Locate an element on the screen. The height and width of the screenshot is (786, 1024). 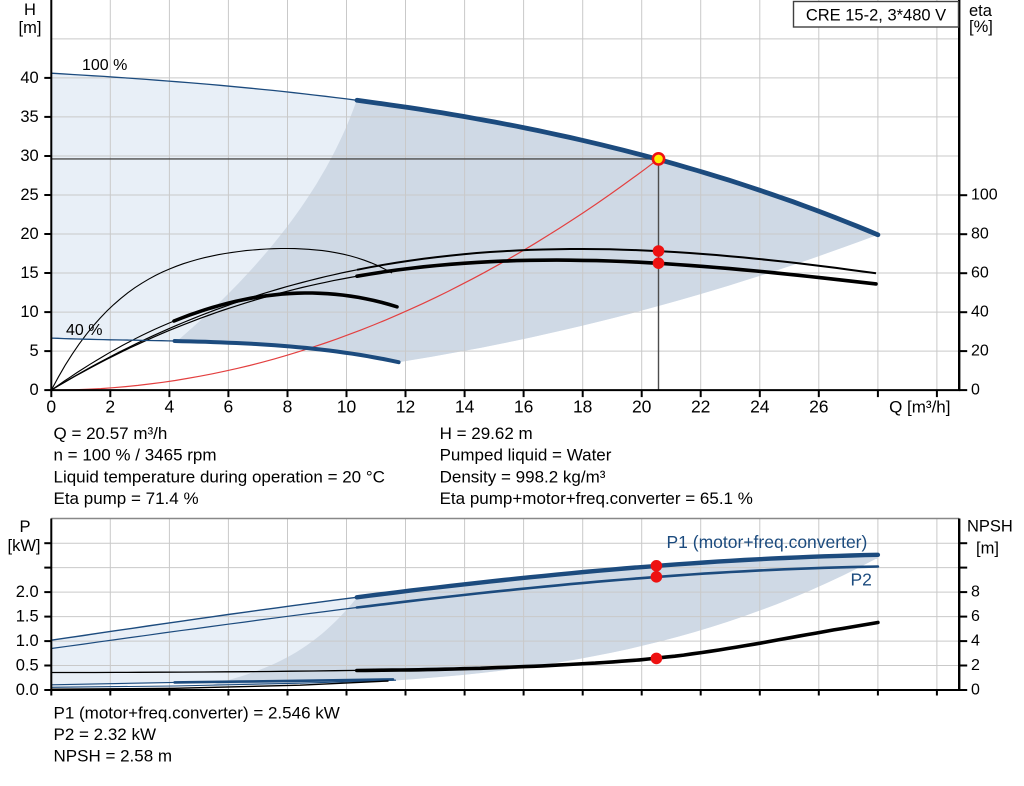
svg-text: 12 is located at coordinates (405, 407).